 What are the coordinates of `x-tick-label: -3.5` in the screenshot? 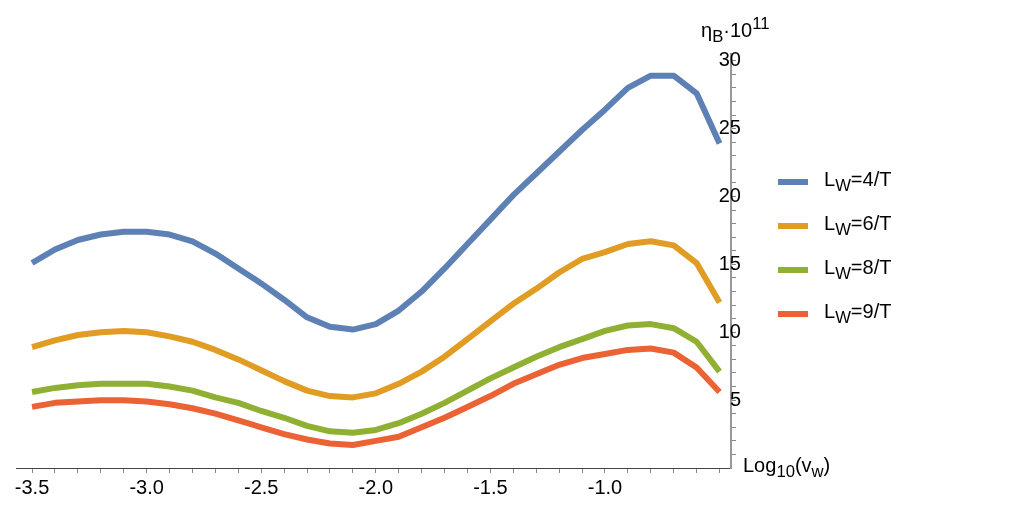 It's located at (32, 486).